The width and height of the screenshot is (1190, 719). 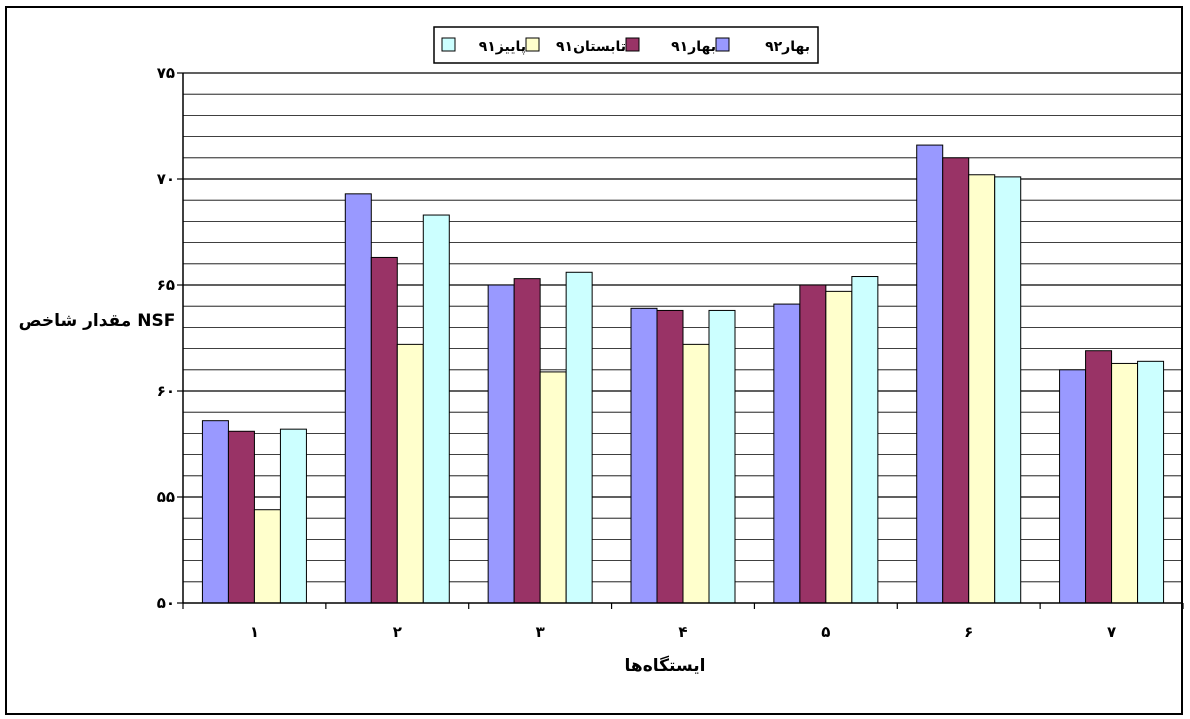 I want to click on x-tick-label: ۴, so click(x=682, y=632).